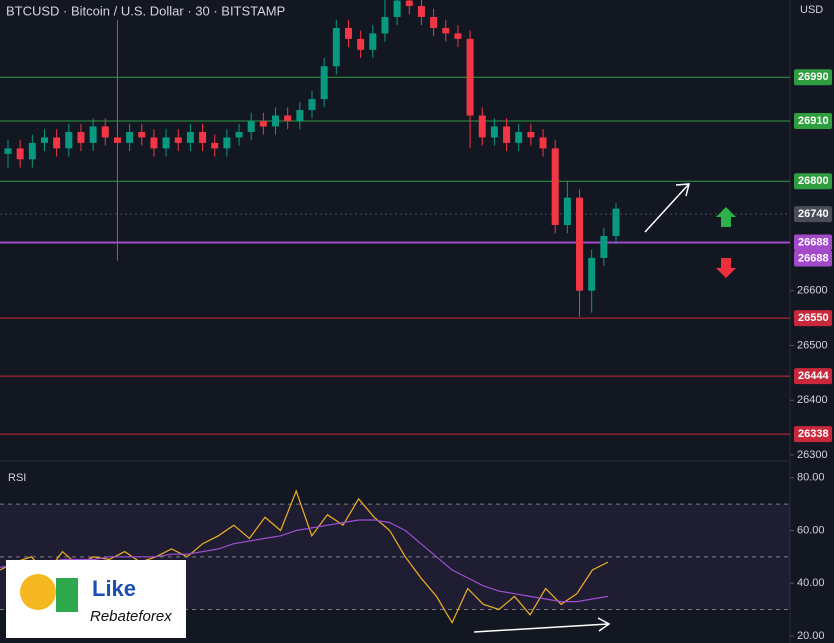 The image size is (834, 643). Describe the element at coordinates (114, 588) in the screenshot. I see `logo-text: Like` at that location.